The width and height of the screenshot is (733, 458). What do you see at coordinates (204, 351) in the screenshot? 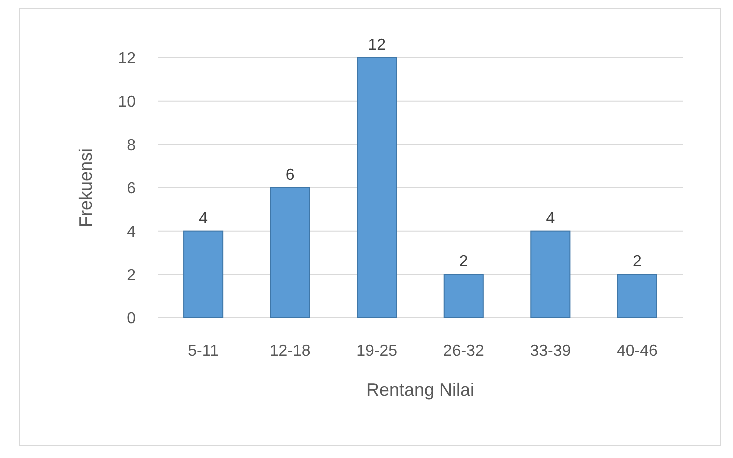
I see `x-tick-label: 5-11` at bounding box center [204, 351].